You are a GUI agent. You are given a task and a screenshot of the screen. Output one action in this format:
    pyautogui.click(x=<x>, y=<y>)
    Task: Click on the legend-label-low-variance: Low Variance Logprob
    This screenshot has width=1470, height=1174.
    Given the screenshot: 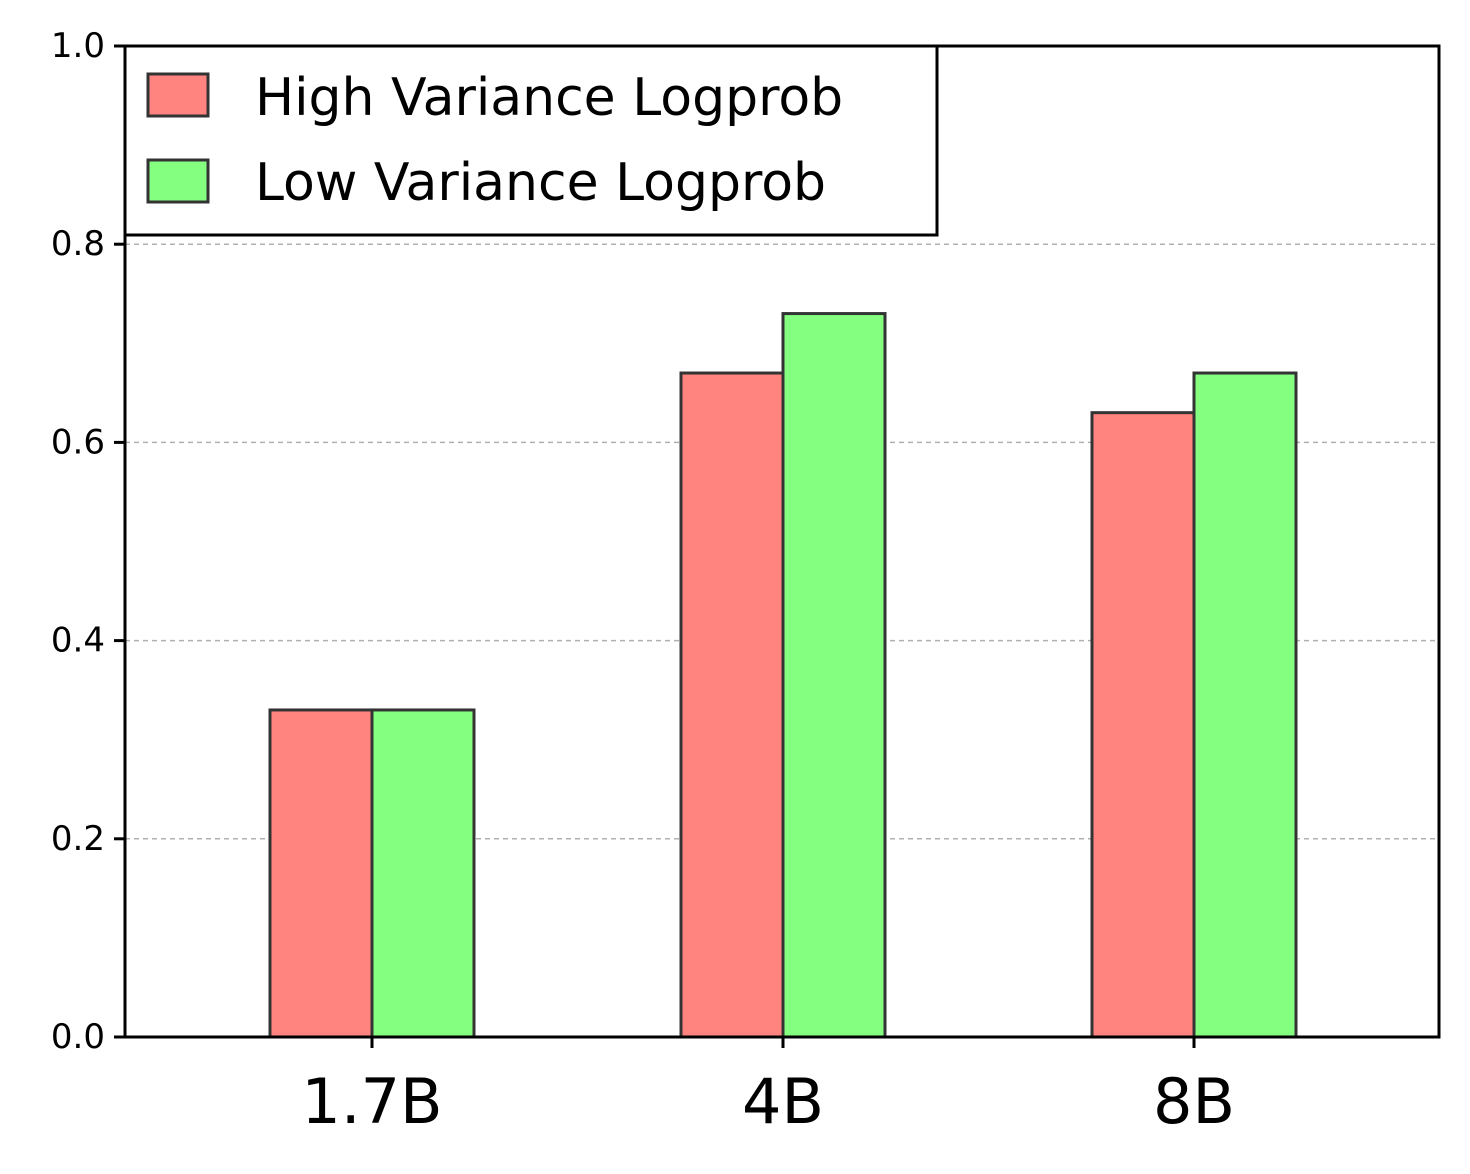 What is the action you would take?
    pyautogui.click(x=540, y=183)
    